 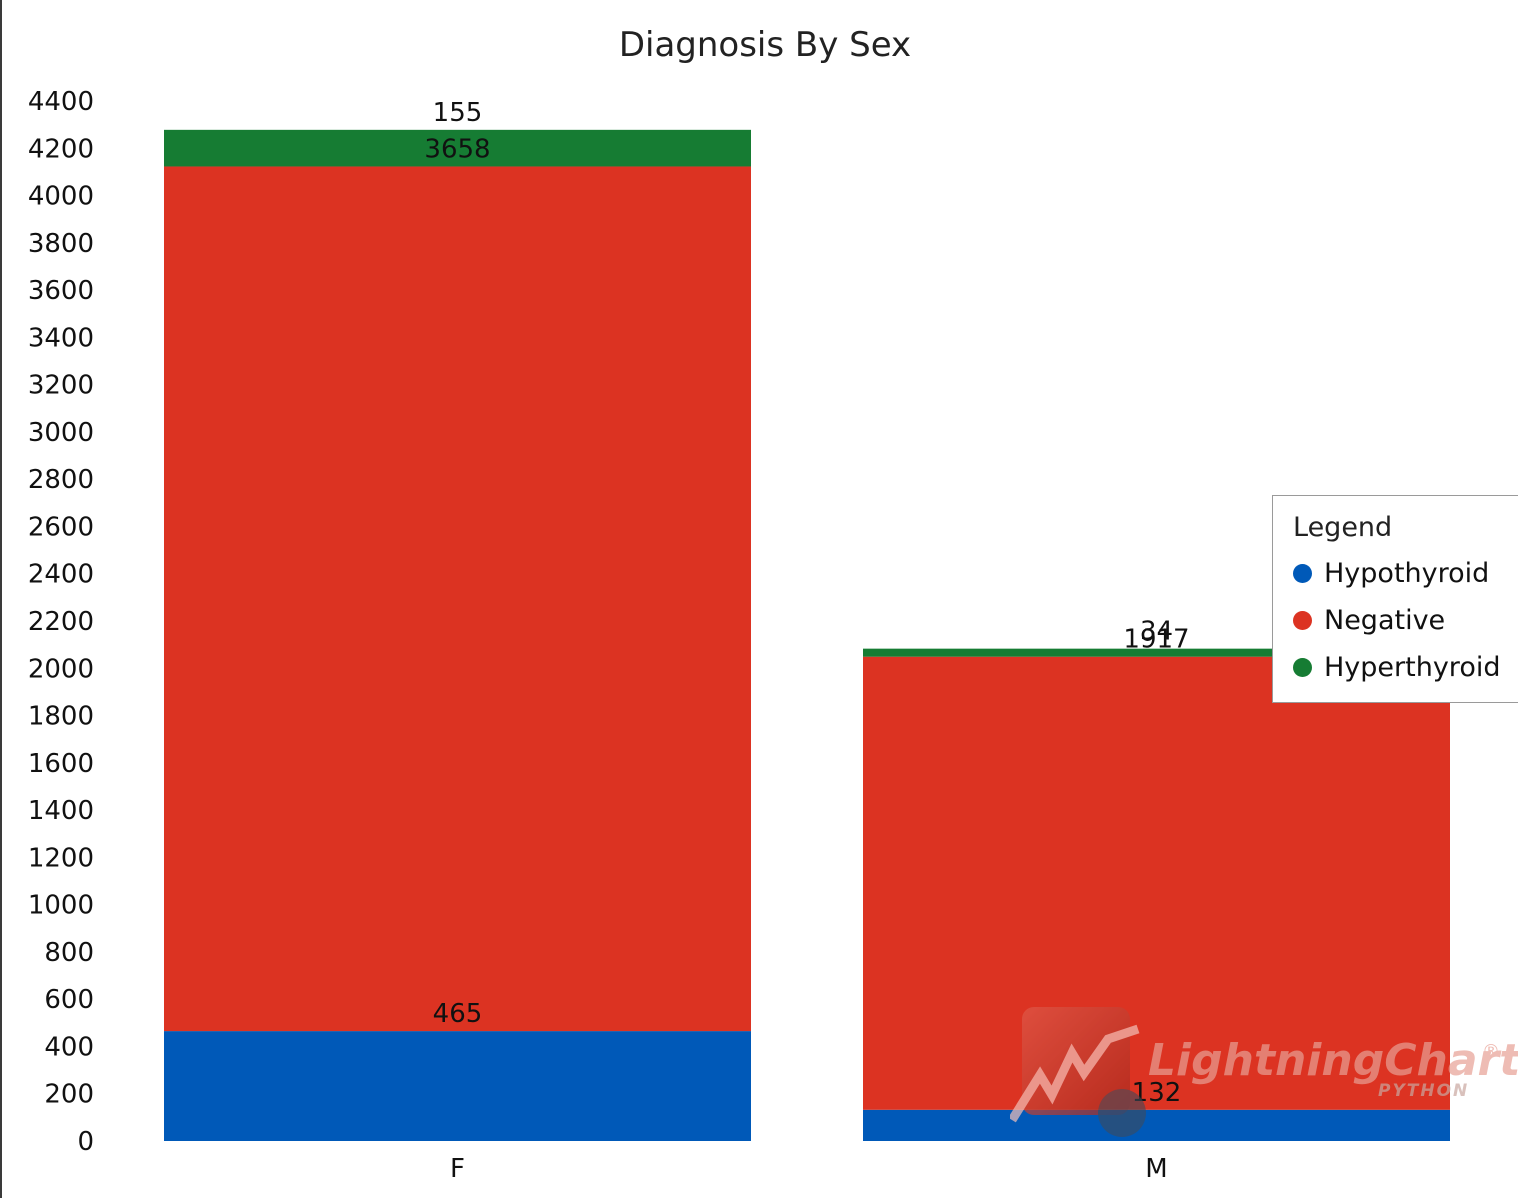 I want to click on watermark-sub: PYTHON, so click(x=1424, y=1091).